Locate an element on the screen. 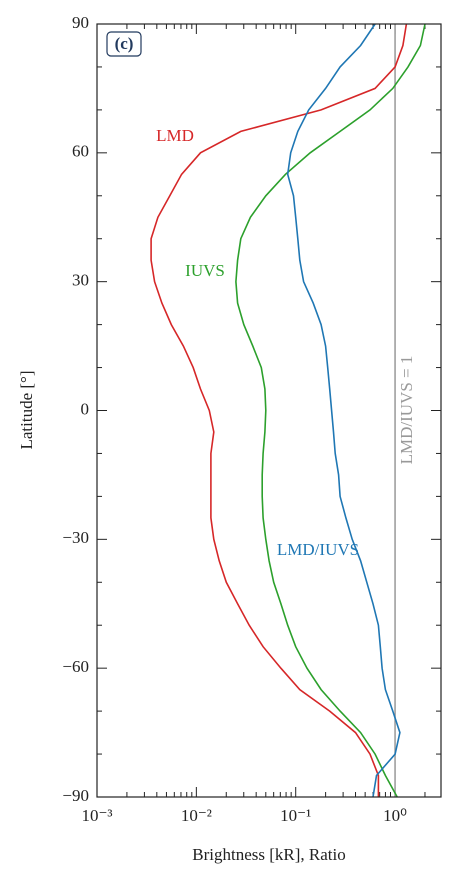 Image resolution: width=458 pixels, height=869 pixels. x-axis-label: Brightness [kR], Ratio is located at coordinates (268, 854).